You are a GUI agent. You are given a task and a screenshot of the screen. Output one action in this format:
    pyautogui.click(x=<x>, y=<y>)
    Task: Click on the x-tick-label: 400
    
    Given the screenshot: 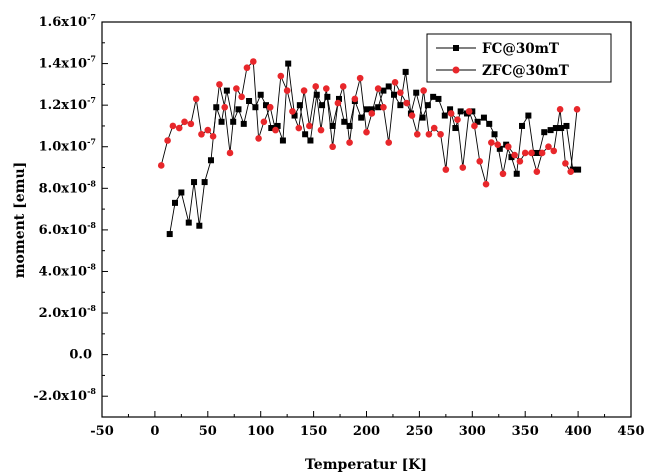 What is the action you would take?
    pyautogui.click(x=578, y=431)
    